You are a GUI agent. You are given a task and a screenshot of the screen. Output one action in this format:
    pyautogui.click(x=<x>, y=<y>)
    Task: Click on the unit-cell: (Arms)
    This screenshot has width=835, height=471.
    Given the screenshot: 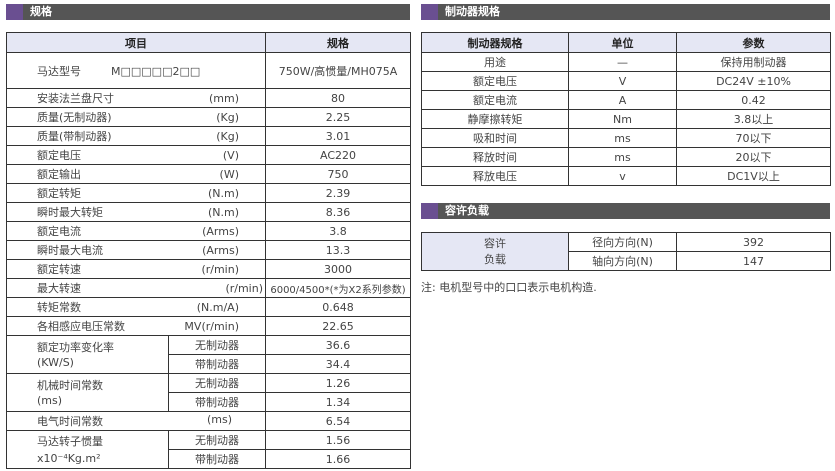 What is the action you would take?
    pyautogui.click(x=217, y=250)
    